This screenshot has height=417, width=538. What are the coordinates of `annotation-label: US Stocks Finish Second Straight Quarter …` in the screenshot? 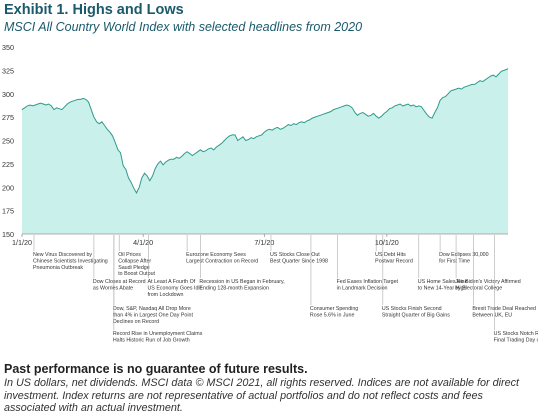 It's located at (416, 312).